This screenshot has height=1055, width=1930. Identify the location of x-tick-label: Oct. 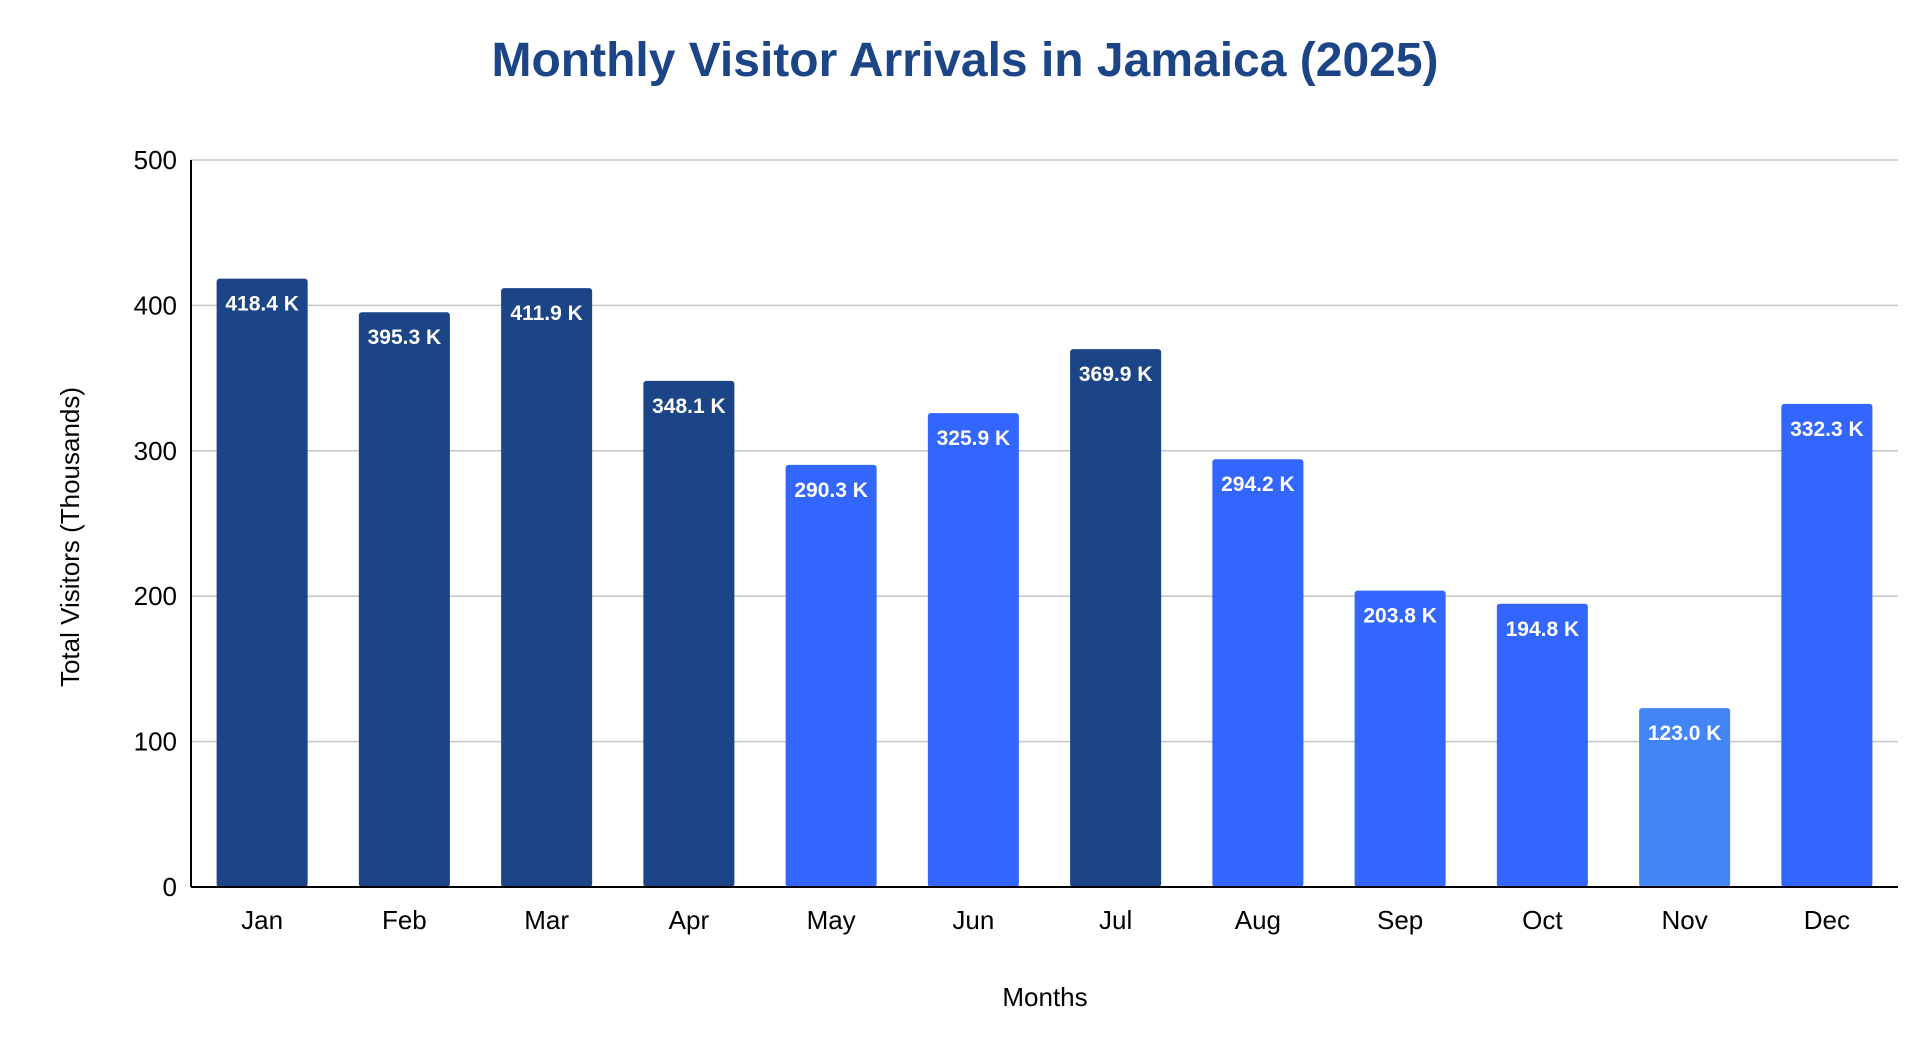
(1542, 920).